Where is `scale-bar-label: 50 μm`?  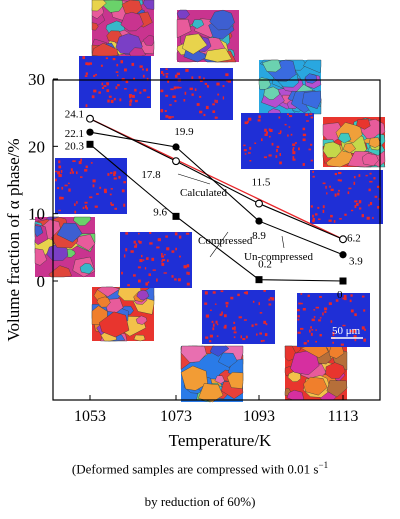 scale-bar-label: 50 μm is located at coordinates (346, 331).